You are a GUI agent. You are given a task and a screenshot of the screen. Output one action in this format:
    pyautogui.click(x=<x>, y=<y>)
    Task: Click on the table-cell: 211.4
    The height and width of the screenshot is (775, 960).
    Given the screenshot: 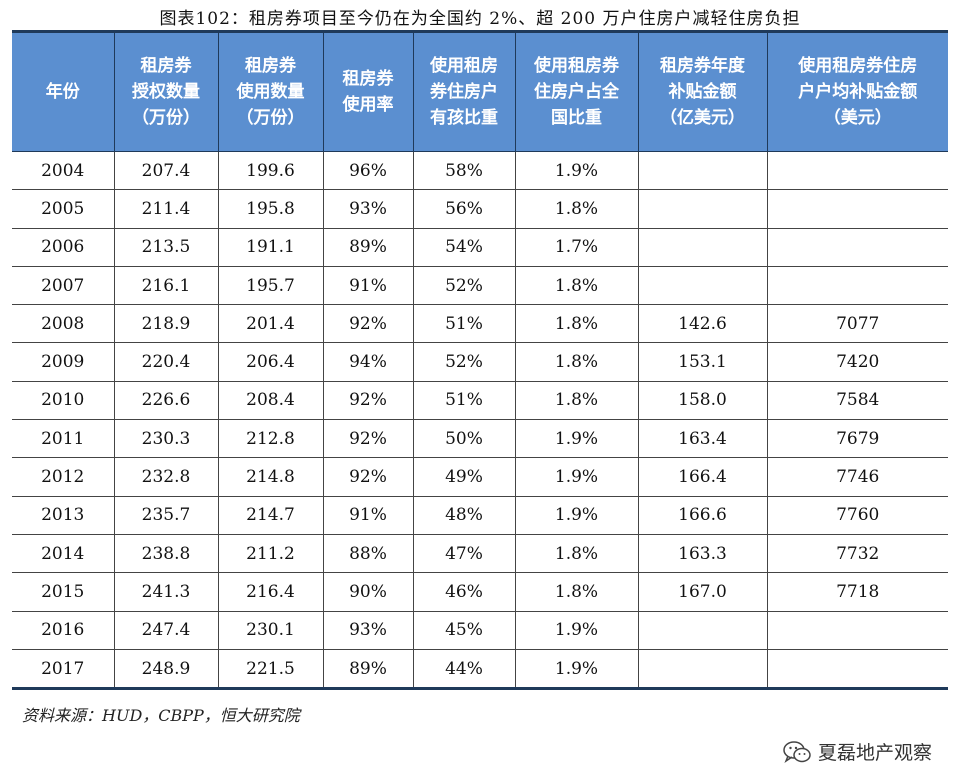 What is the action you would take?
    pyautogui.click(x=166, y=209)
    